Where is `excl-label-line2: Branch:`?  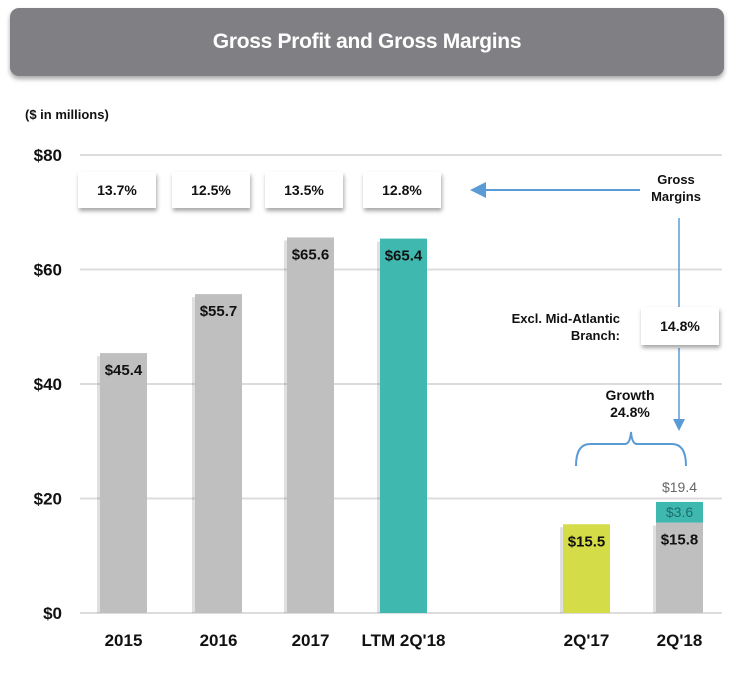
excl-label-line2: Branch: is located at coordinates (595, 335).